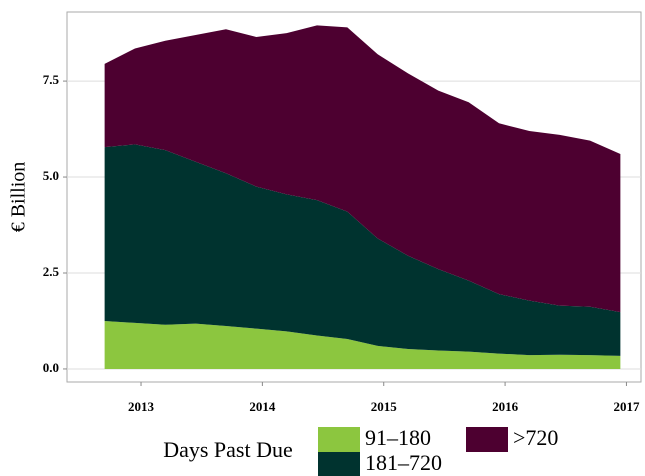 This screenshot has height=476, width=645. Describe the element at coordinates (51, 79) in the screenshot. I see `y-tick-label: 7.5` at that location.